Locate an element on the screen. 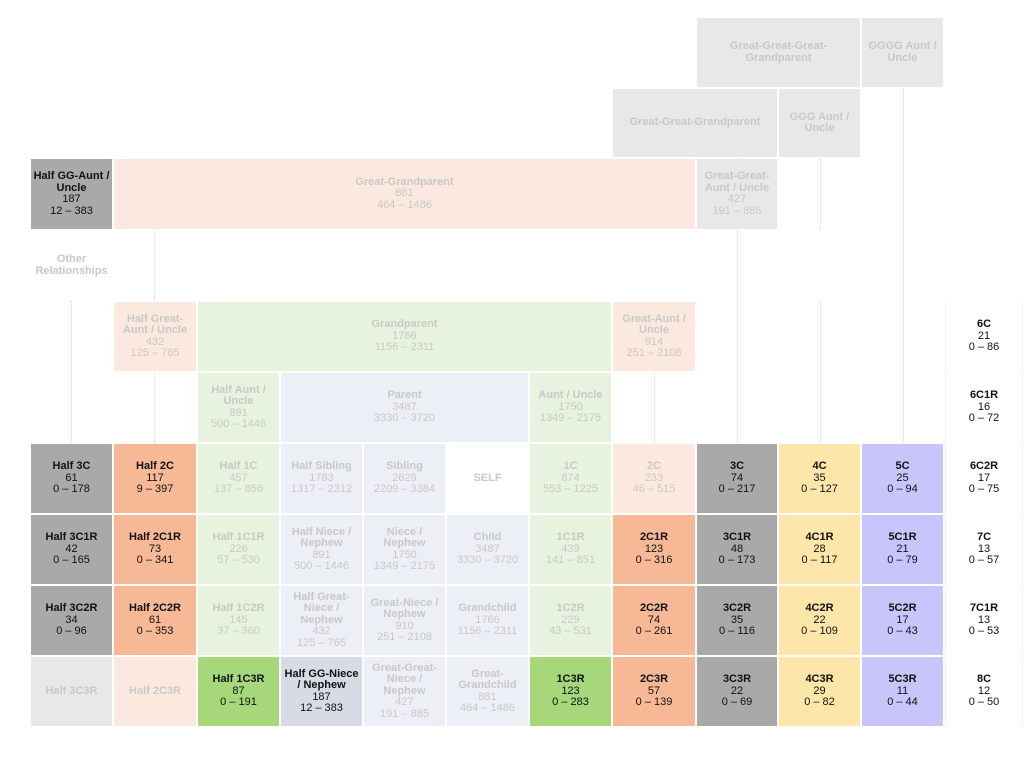 This screenshot has height=768, width=1024. cell-6c: 6C 21 0 – 86 is located at coordinates (984, 336).